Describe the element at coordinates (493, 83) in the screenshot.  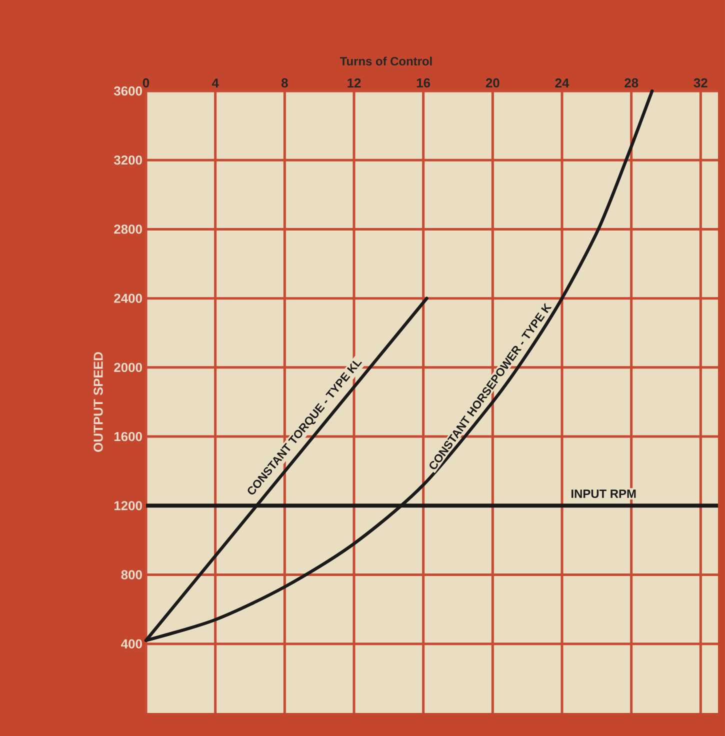
I see `x-tick-label: 20` at that location.